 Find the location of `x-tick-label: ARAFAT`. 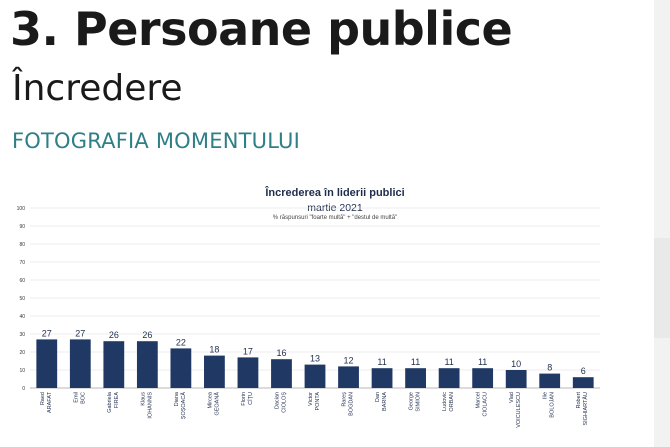

x-tick-label: ARAFAT is located at coordinates (50, 402).